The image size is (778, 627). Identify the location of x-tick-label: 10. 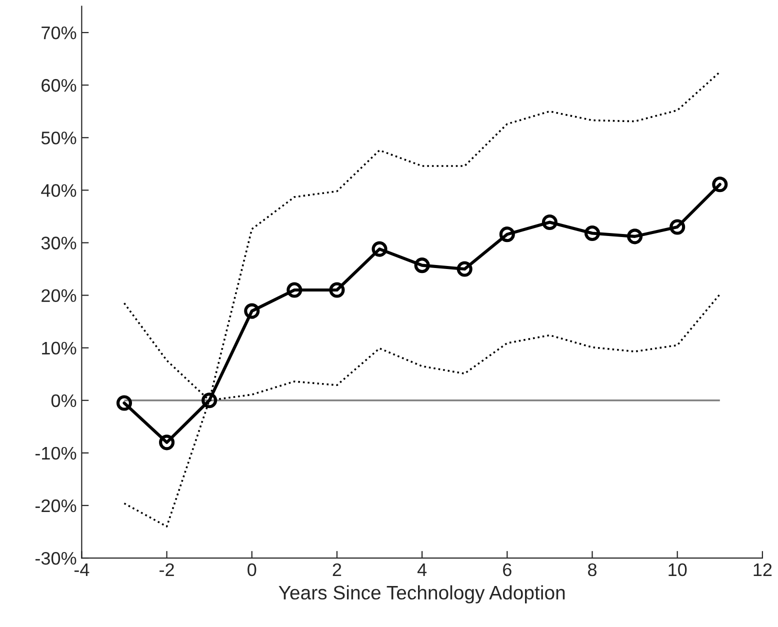
(677, 569).